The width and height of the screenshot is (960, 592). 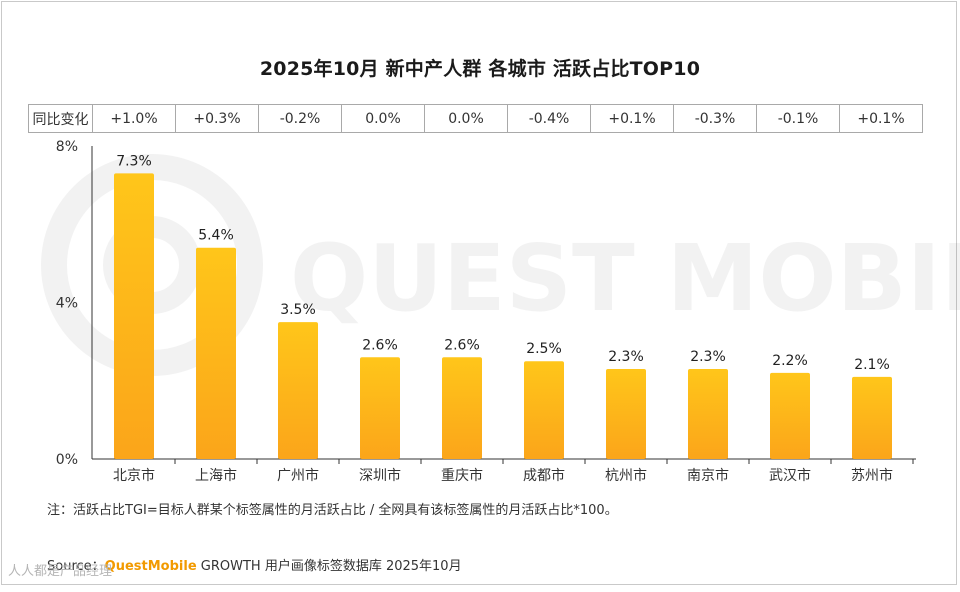 I want to click on chart-title: 2025年10月 新中产人群 各城市 活跃占比TOP10, so click(x=480, y=69).